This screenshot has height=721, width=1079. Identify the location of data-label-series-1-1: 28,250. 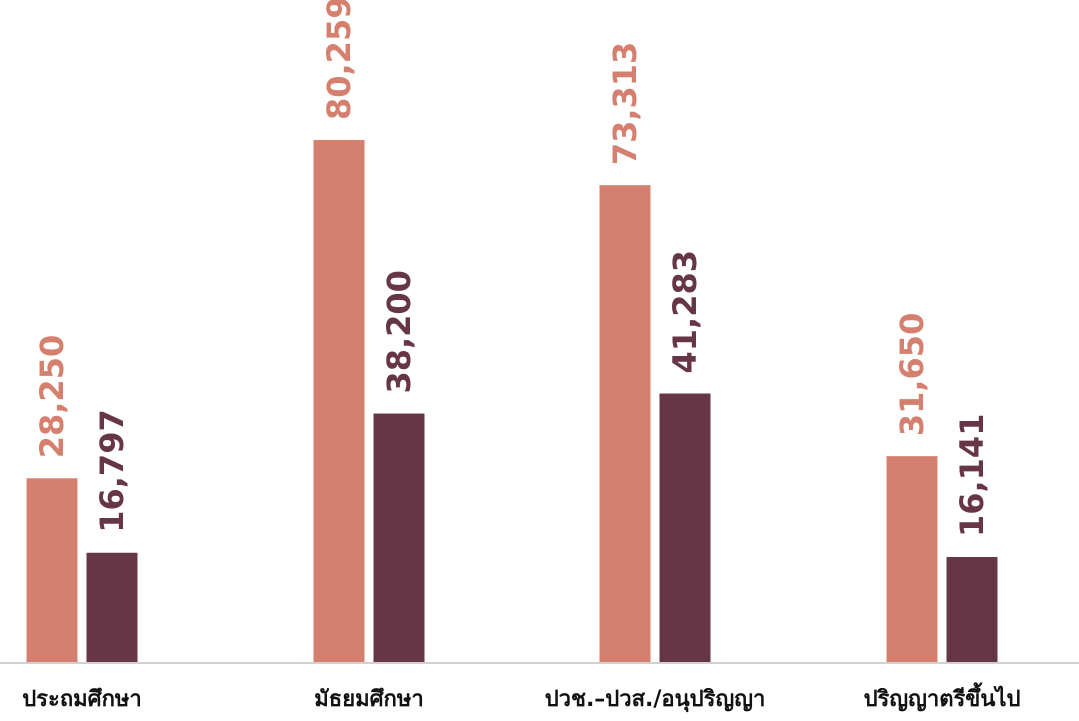
(52, 396).